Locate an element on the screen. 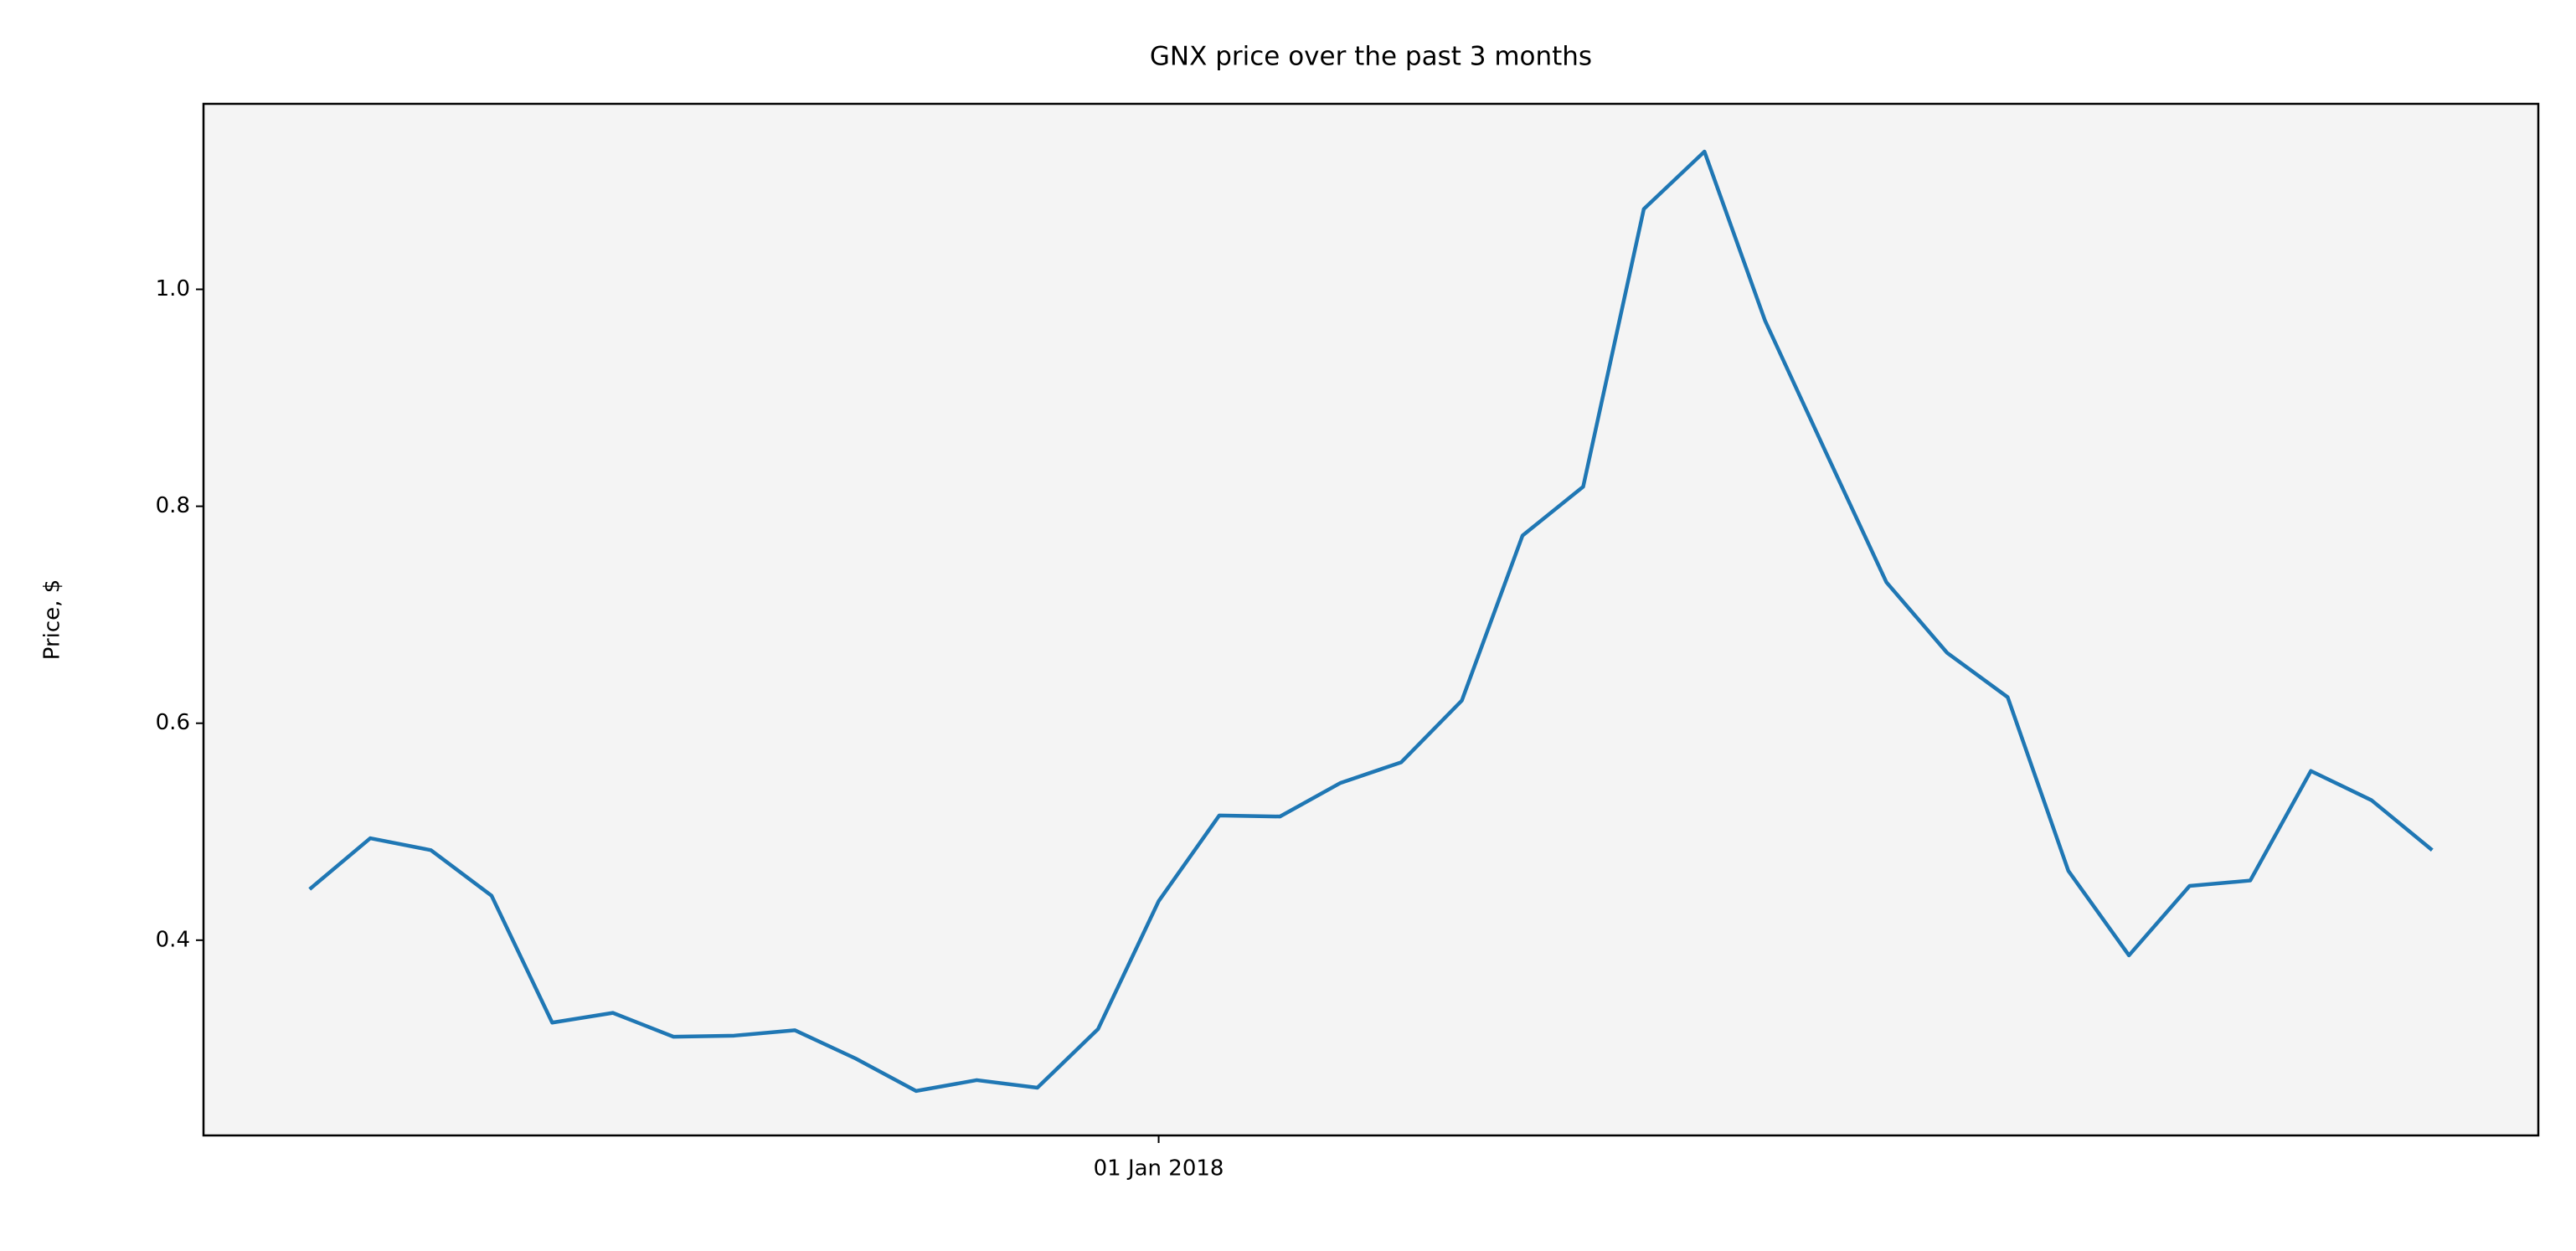 Image resolution: width=2576 pixels, height=1251 pixels. y-axis-label: Price, $ is located at coordinates (52, 620).